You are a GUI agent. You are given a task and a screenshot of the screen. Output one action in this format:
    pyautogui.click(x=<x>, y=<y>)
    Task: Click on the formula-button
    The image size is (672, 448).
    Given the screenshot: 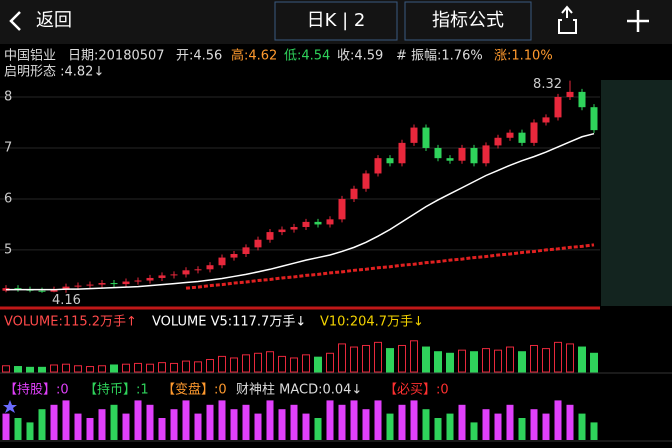 What is the action you would take?
    pyautogui.click(x=468, y=21)
    